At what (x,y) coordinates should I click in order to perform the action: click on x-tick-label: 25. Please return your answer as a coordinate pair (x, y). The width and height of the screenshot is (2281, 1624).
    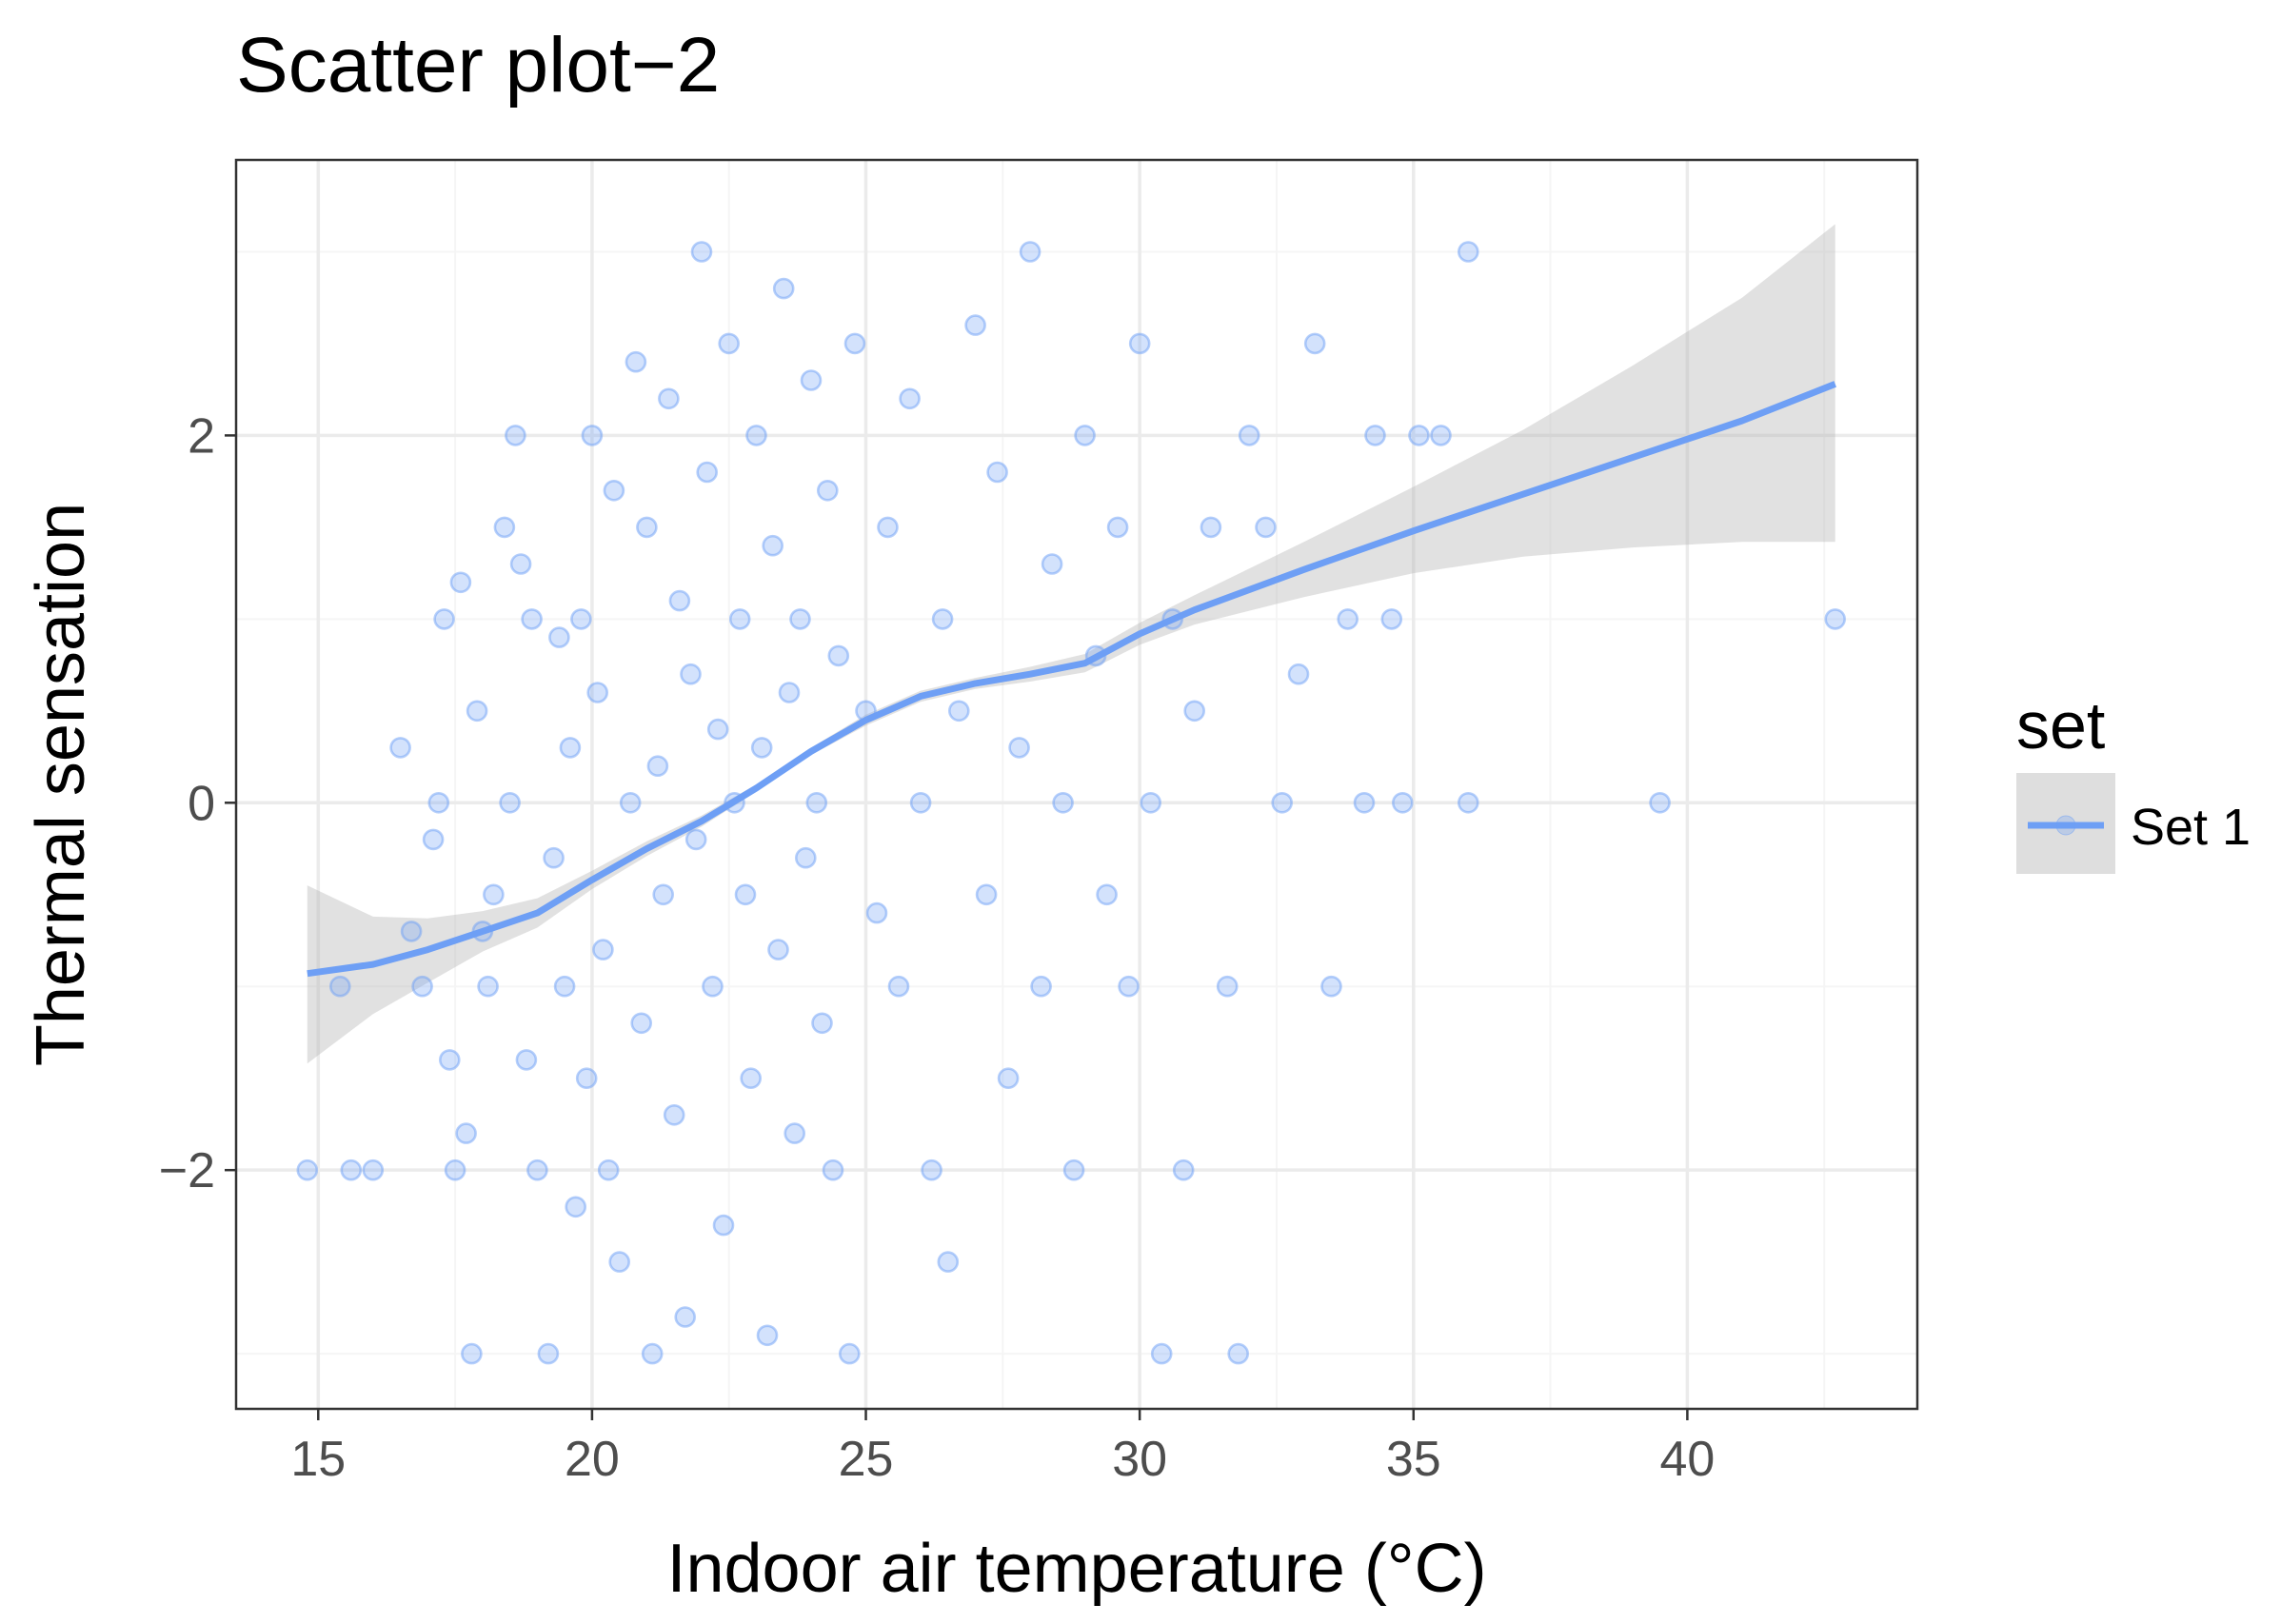
    Looking at the image, I should click on (866, 1459).